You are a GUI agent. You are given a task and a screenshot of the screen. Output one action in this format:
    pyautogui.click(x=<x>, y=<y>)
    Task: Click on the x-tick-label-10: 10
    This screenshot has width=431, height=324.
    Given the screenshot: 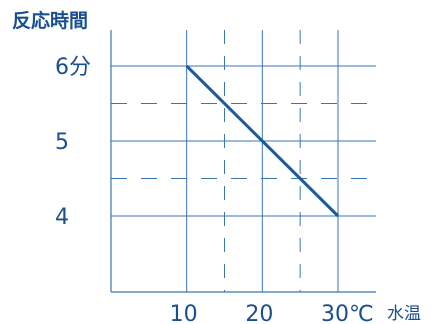 What is the action you would take?
    pyautogui.click(x=184, y=313)
    